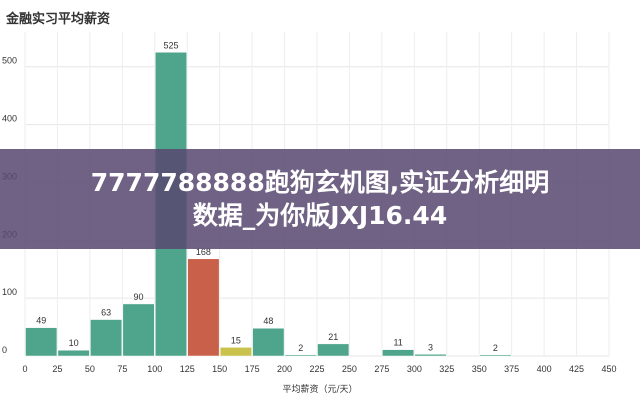  What do you see at coordinates (268, 321) in the screenshot?
I see `bar-label-175-200: 48` at bounding box center [268, 321].